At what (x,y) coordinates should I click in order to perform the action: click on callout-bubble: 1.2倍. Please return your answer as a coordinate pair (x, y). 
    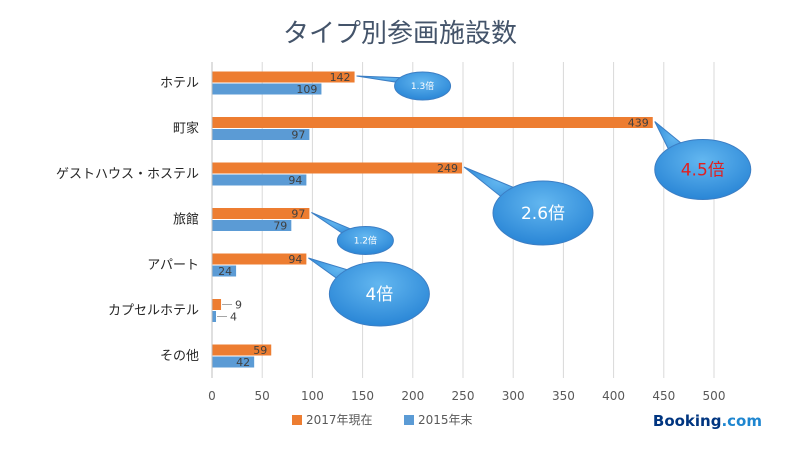
    Looking at the image, I should click on (352, 233).